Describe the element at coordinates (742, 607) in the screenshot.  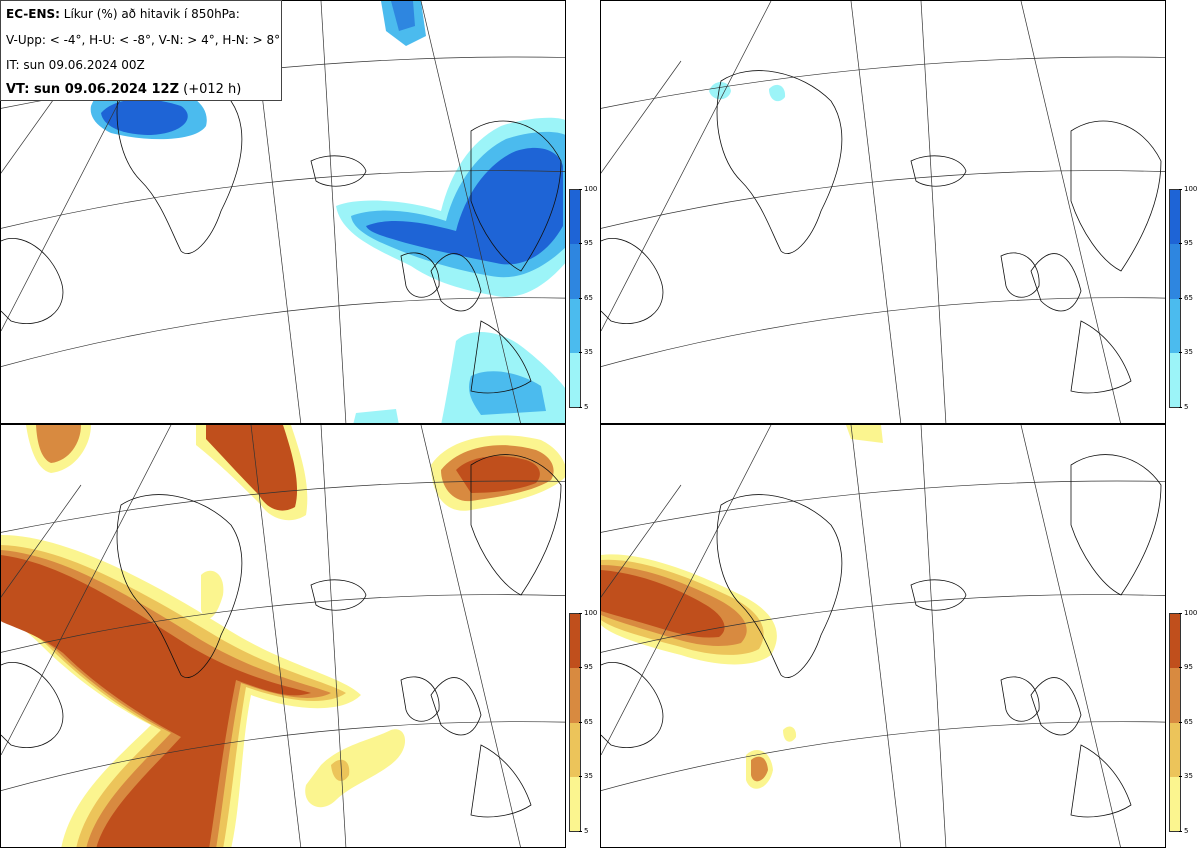
I see `probability-field` at that location.